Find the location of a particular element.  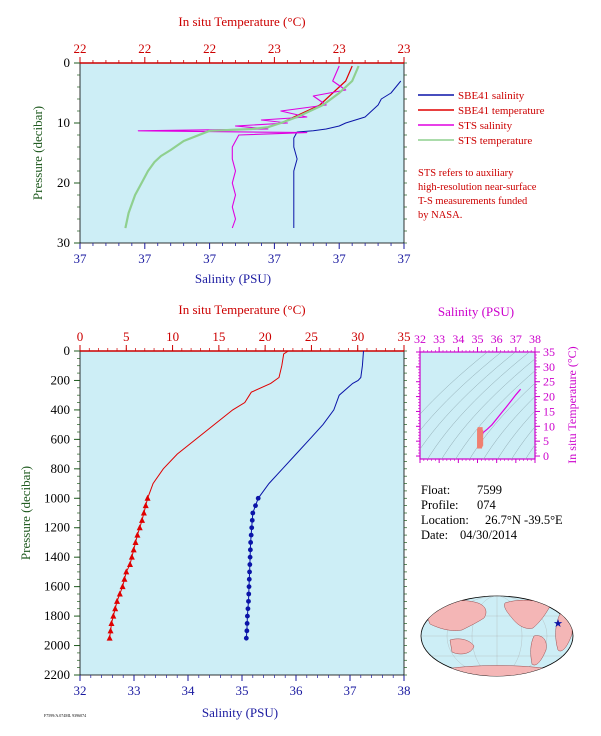

surface-pressure-tick-label: 20 is located at coordinates (63, 182).